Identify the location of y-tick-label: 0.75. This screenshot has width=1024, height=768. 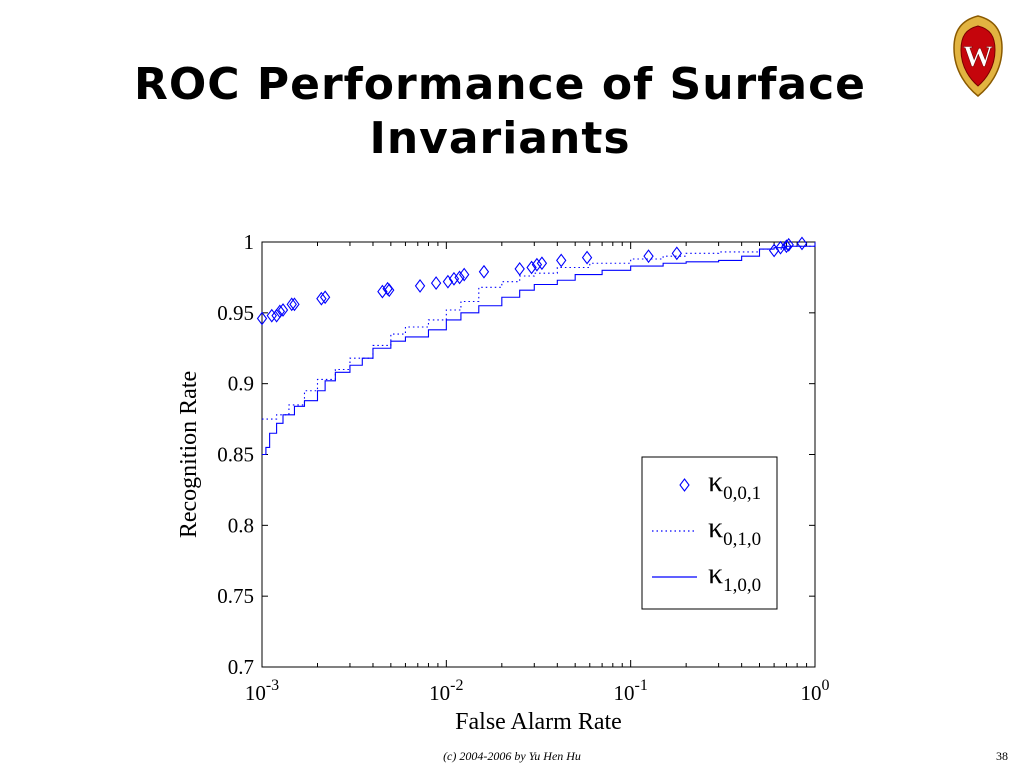
(235, 596).